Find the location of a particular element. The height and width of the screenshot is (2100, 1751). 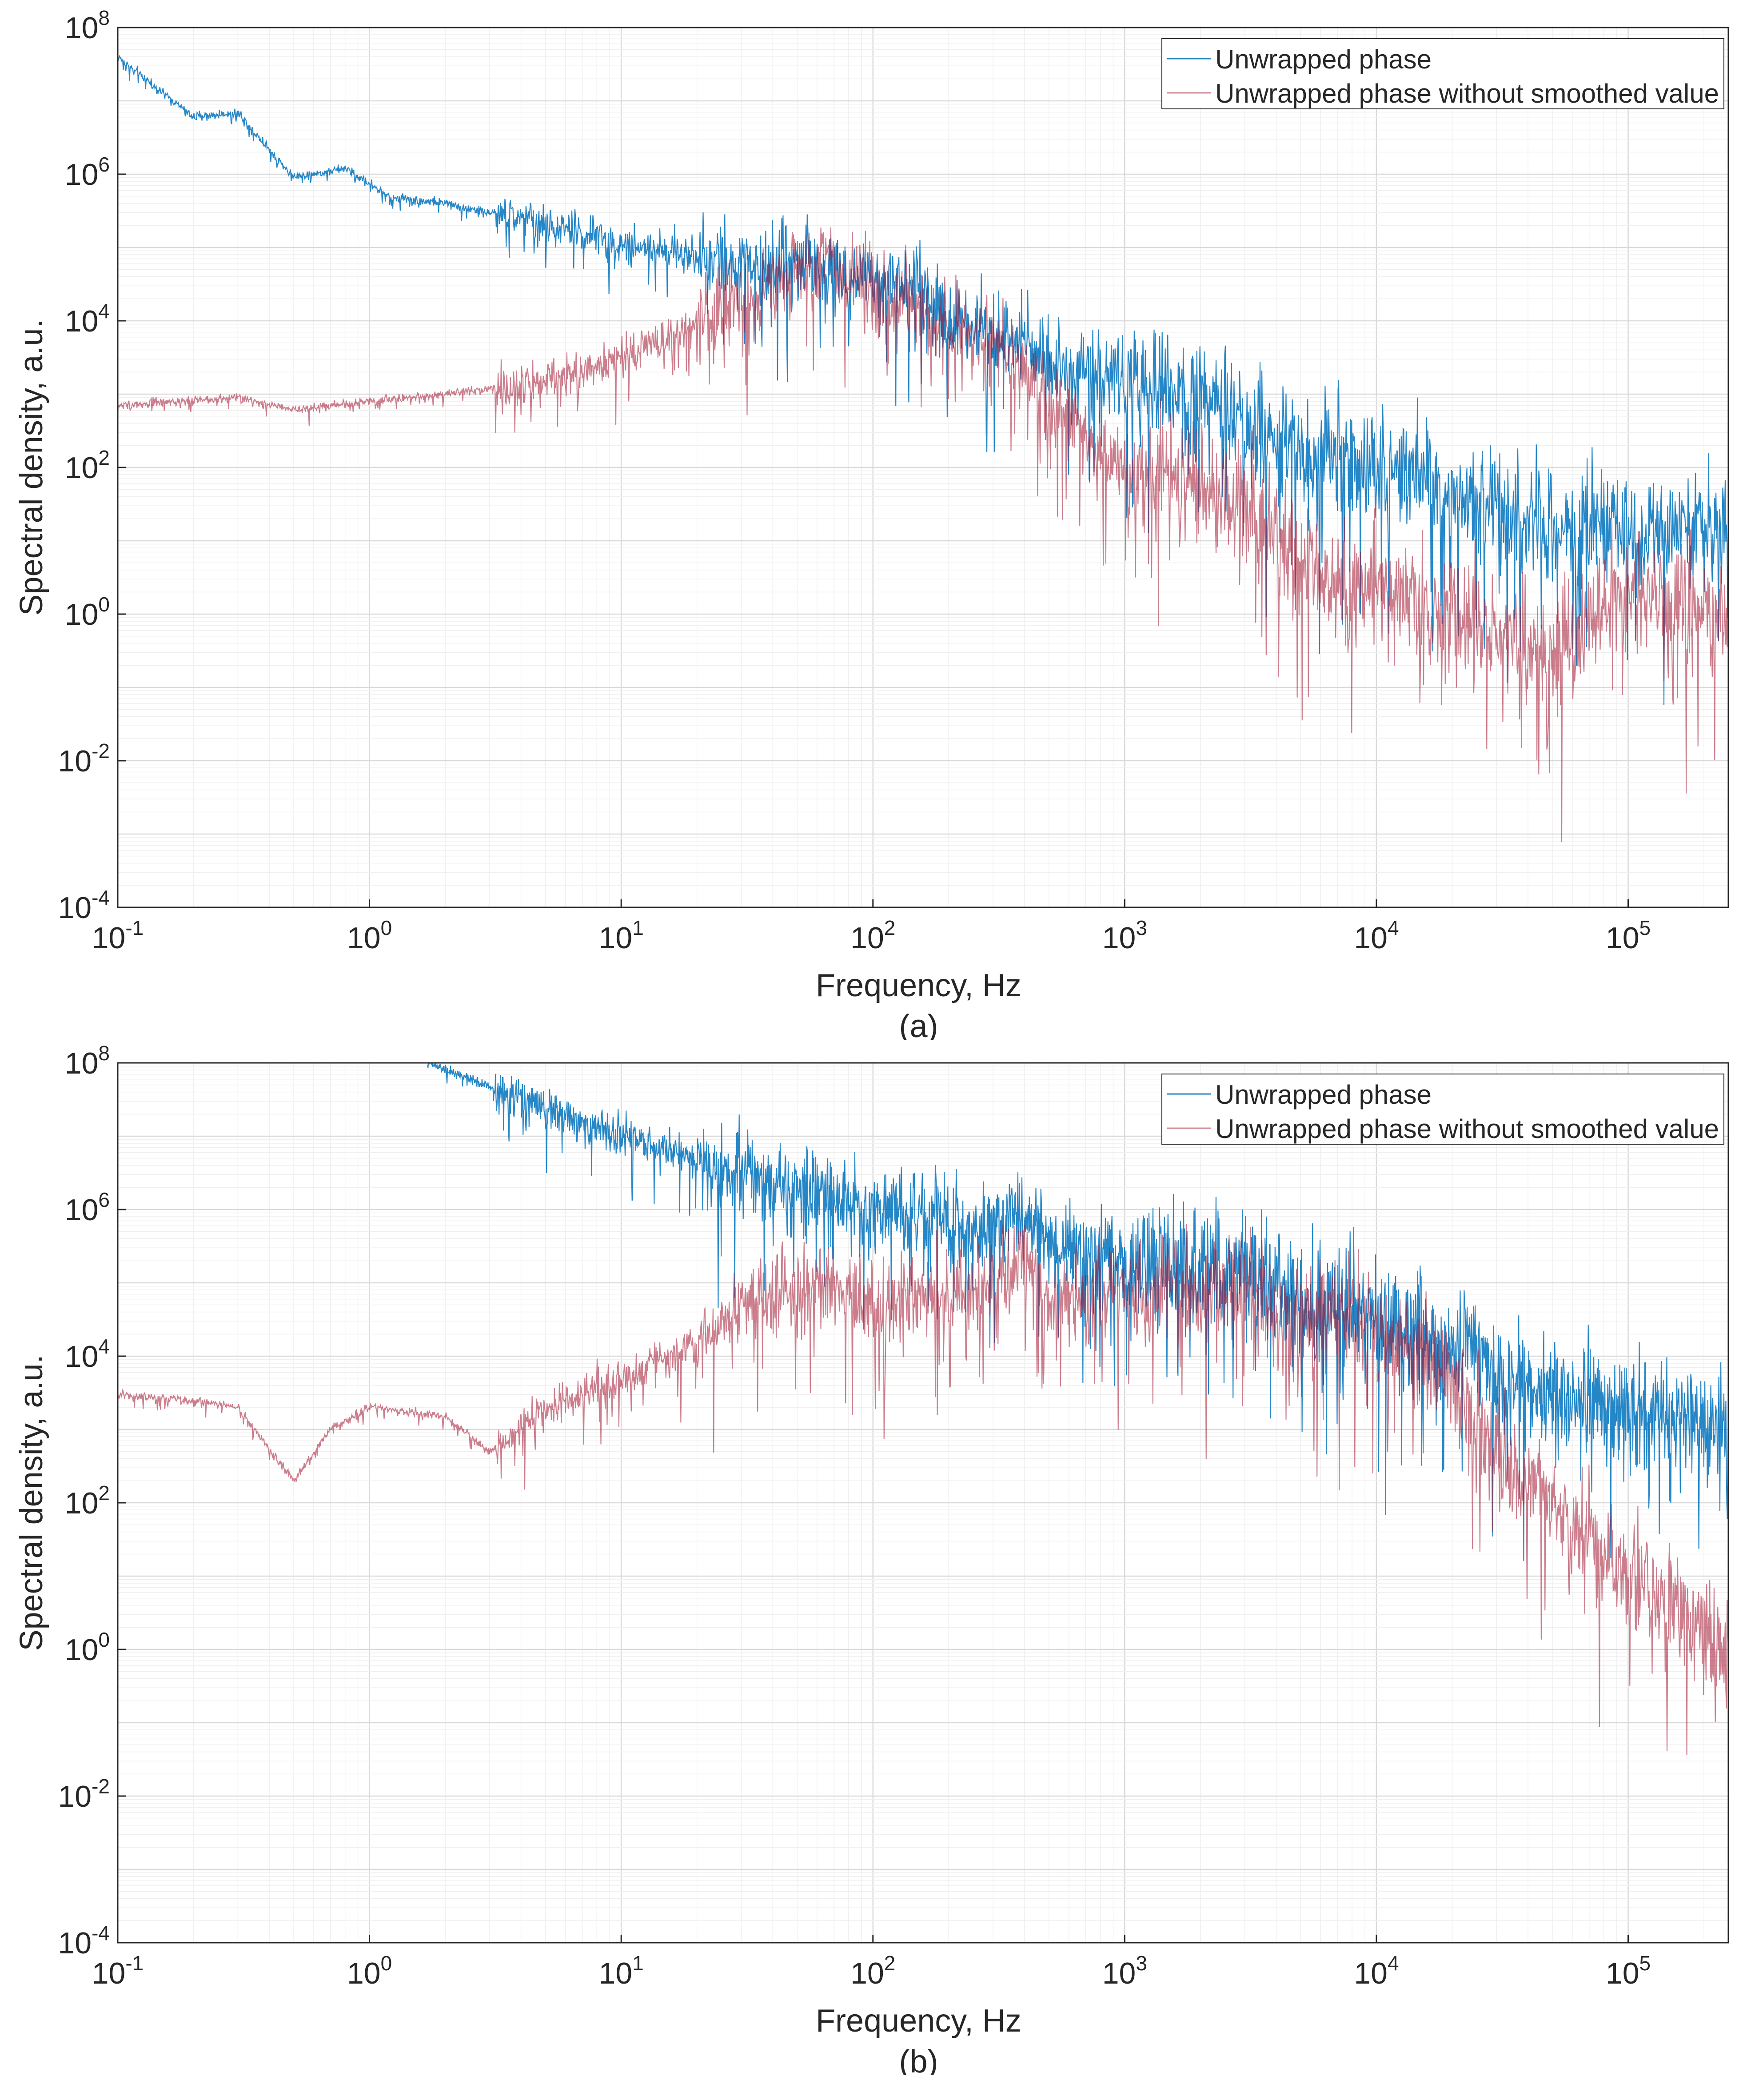

panel-label: (a) is located at coordinates (918, 1024).